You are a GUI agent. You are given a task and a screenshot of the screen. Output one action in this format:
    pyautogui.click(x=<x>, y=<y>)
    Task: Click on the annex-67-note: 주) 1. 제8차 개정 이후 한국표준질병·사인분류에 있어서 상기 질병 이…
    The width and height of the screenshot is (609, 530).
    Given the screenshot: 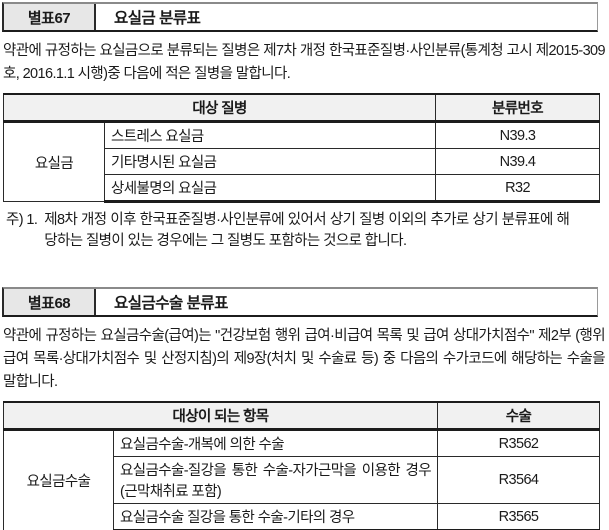 What is the action you would take?
    pyautogui.click(x=306, y=231)
    